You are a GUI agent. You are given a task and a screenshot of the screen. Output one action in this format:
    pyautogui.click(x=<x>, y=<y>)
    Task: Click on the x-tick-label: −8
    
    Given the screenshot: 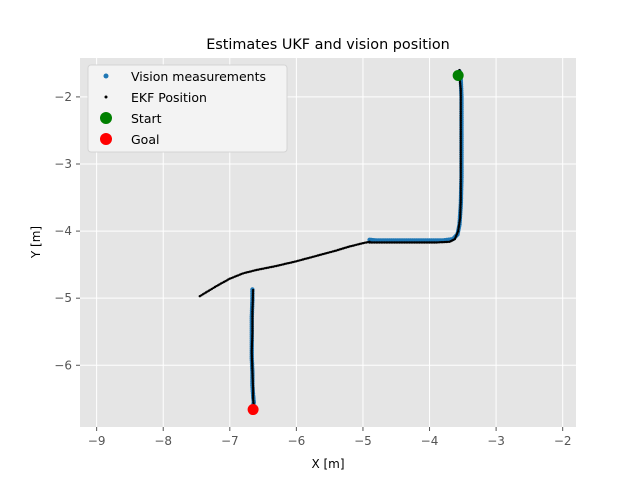 What is the action you would take?
    pyautogui.click(x=163, y=441)
    